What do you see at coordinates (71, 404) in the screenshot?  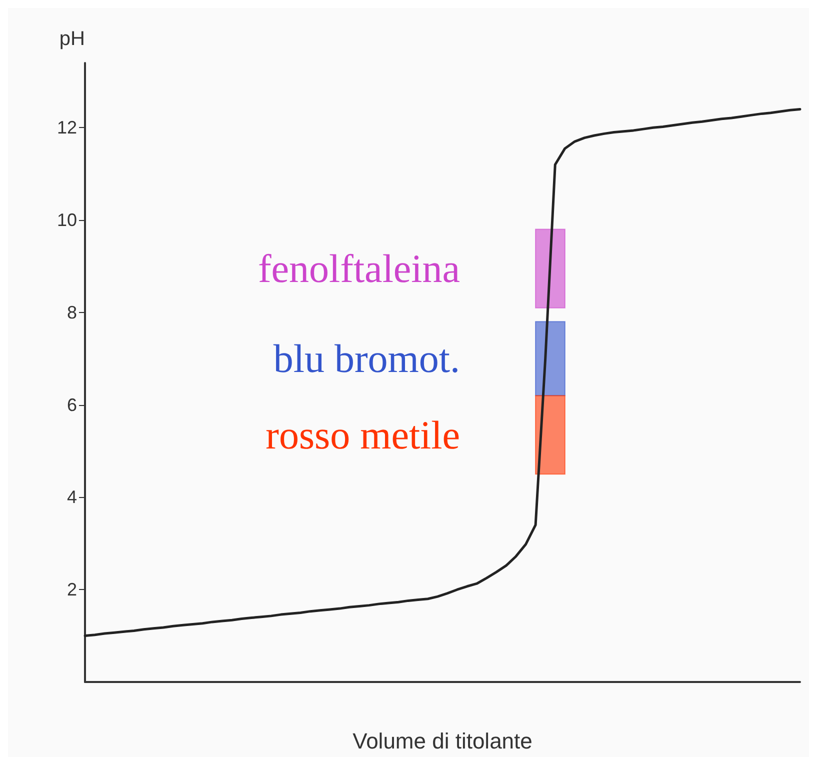 I see `y-tick-label: 6` at bounding box center [71, 404].